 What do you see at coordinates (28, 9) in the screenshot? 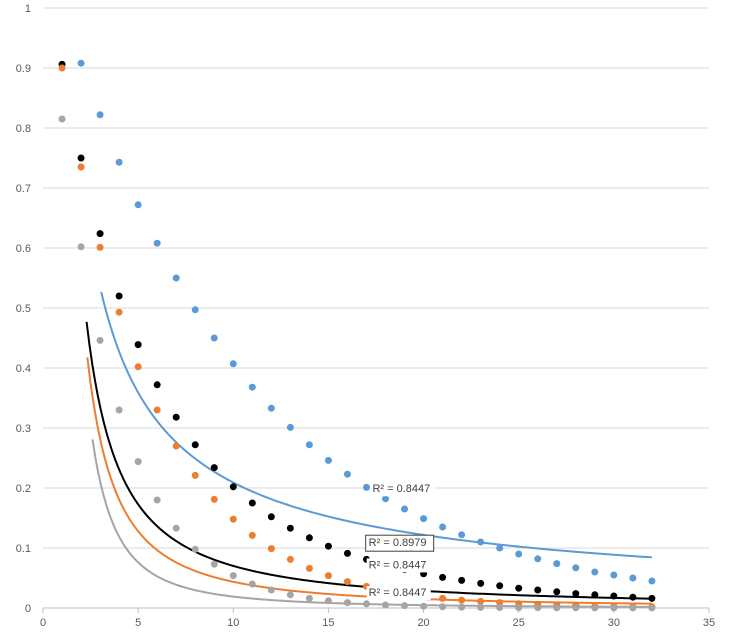
I see `y-tick-label: 1` at bounding box center [28, 9].